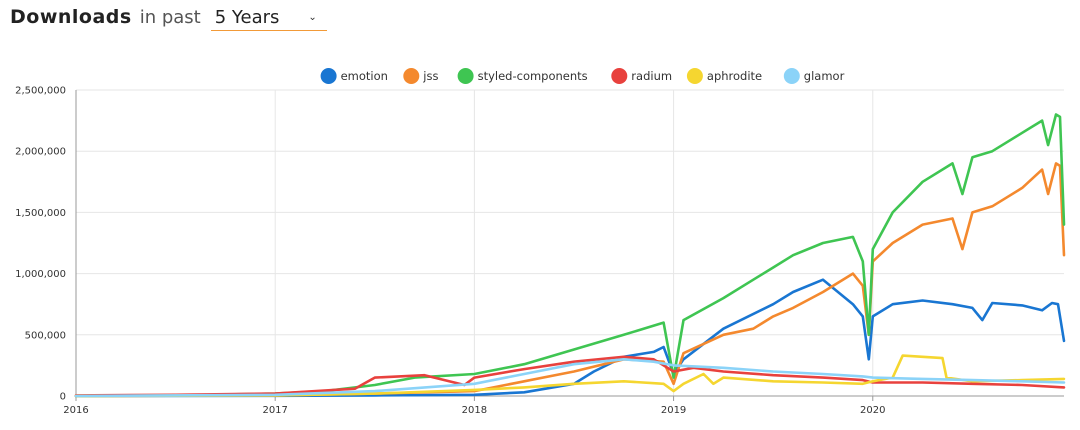  Describe the element at coordinates (63, 397) in the screenshot. I see `y-tick-label: 0` at that location.